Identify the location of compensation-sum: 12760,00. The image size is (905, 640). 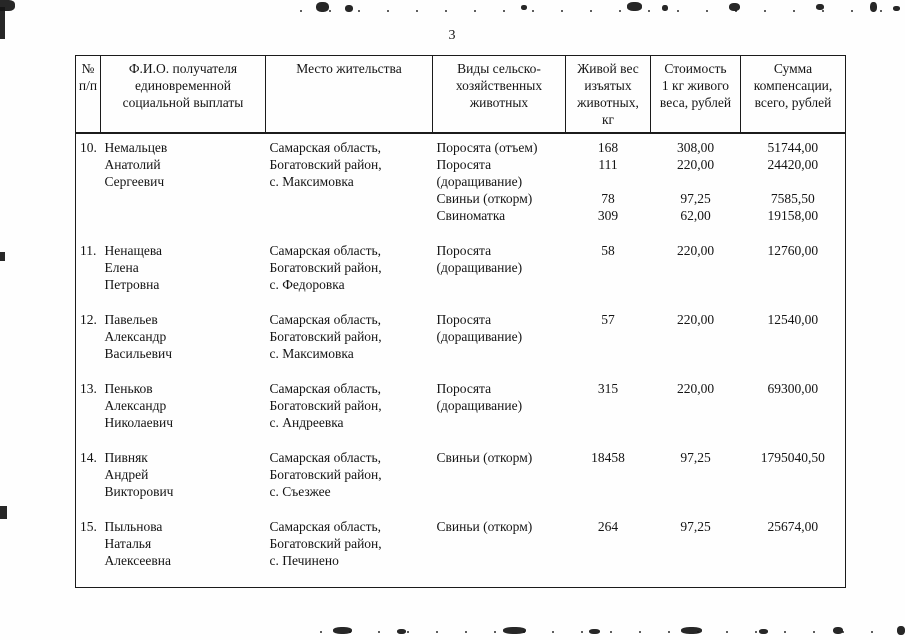
(793, 250).